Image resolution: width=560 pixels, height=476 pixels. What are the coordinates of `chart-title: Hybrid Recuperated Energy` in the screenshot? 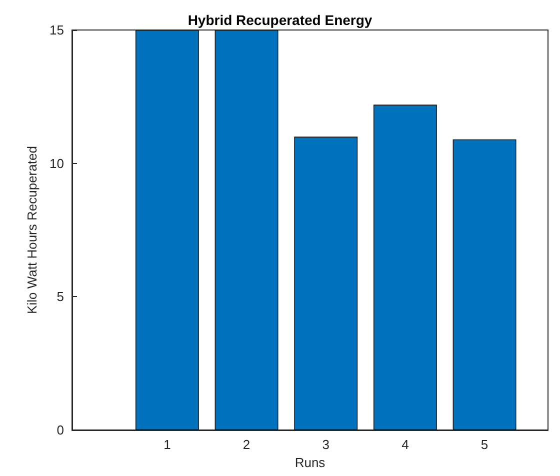 It's located at (280, 20).